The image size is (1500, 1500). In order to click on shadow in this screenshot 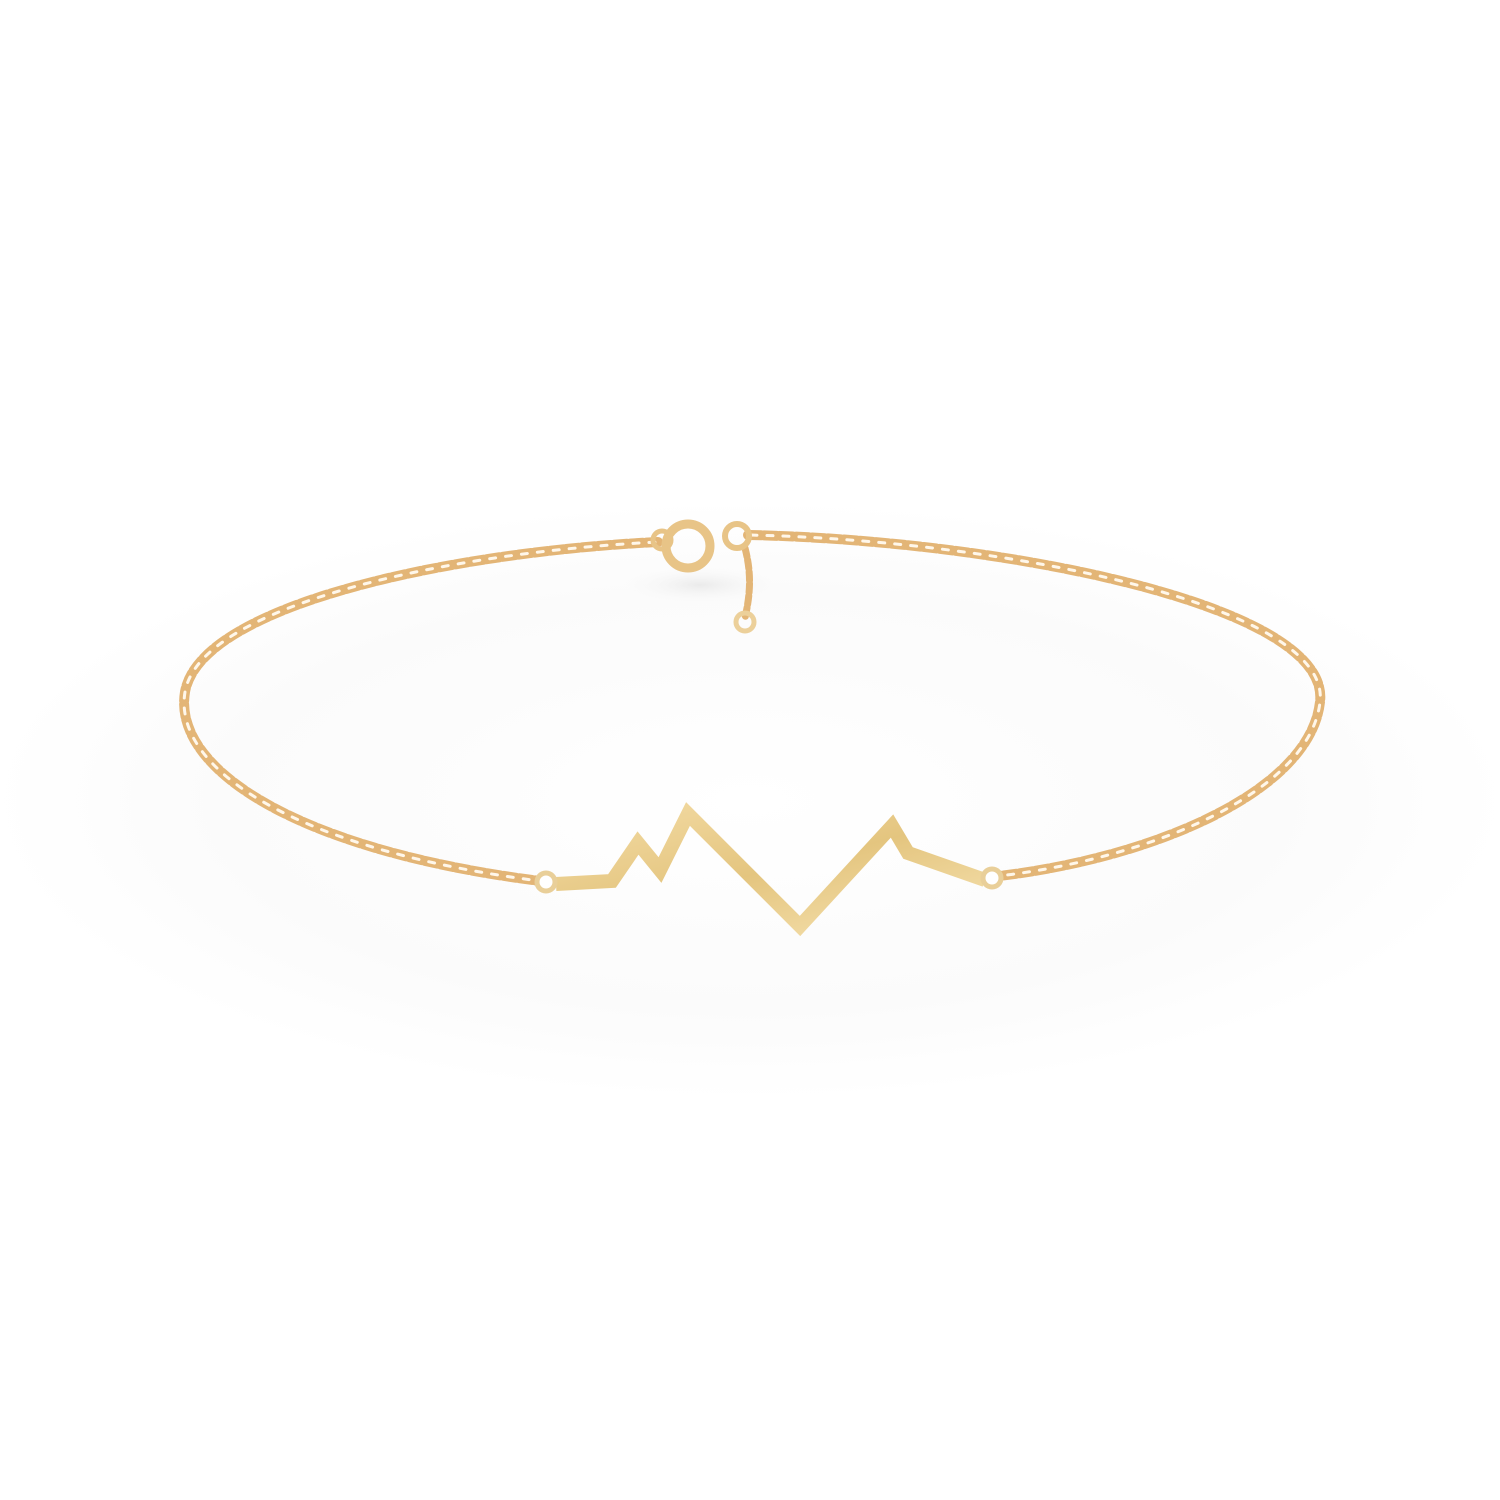, I will do `click(700, 585)`.